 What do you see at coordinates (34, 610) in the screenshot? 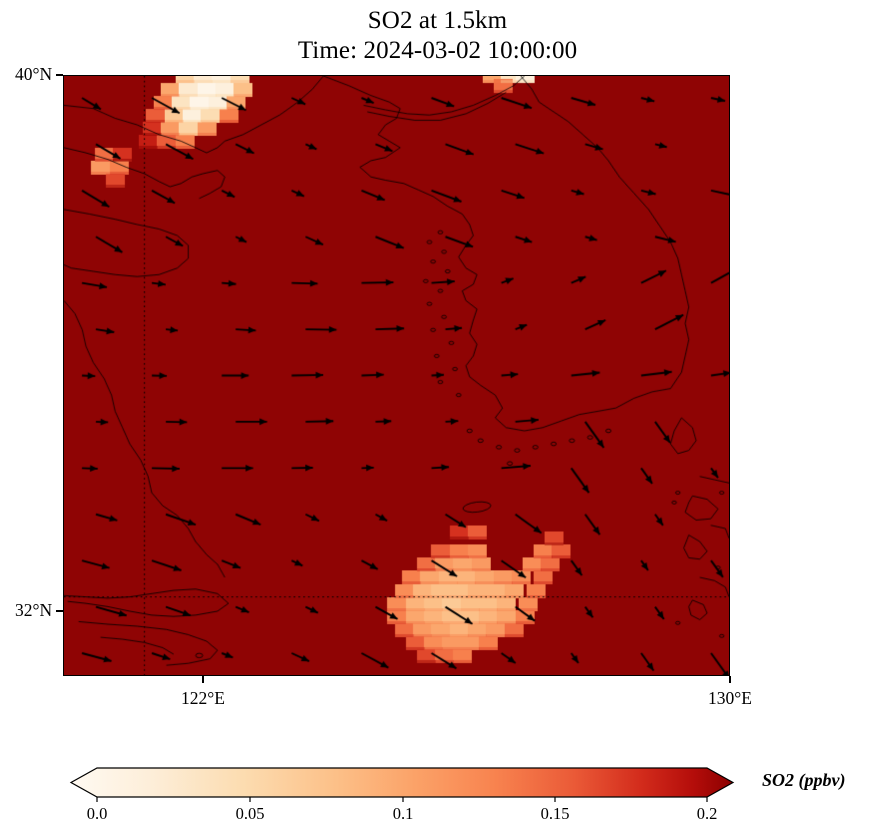
I see `y-axis-label: 32°N` at bounding box center [34, 610].